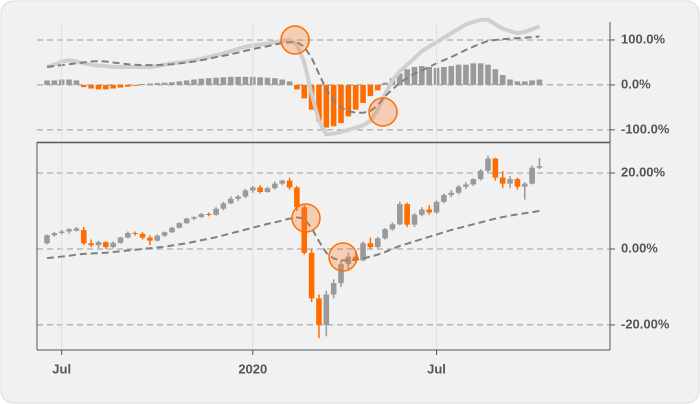 Image resolution: width=700 pixels, height=404 pixels. I want to click on highlights, so click(339, 148).